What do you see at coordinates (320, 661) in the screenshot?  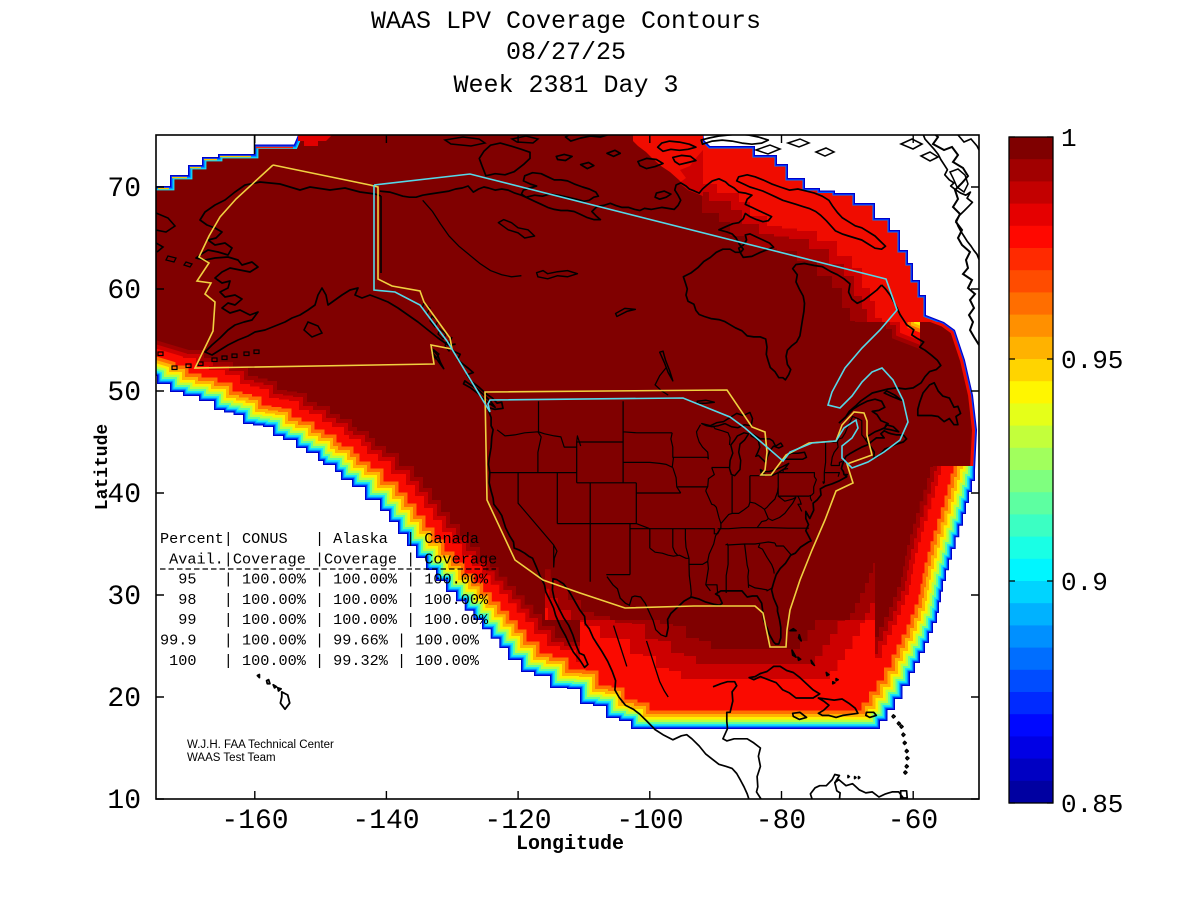 I see `svg-text:100 | 100.00% | 99.32% | 100: 100 | 100.00% | 99.32% | 100.00%` at bounding box center [320, 661].